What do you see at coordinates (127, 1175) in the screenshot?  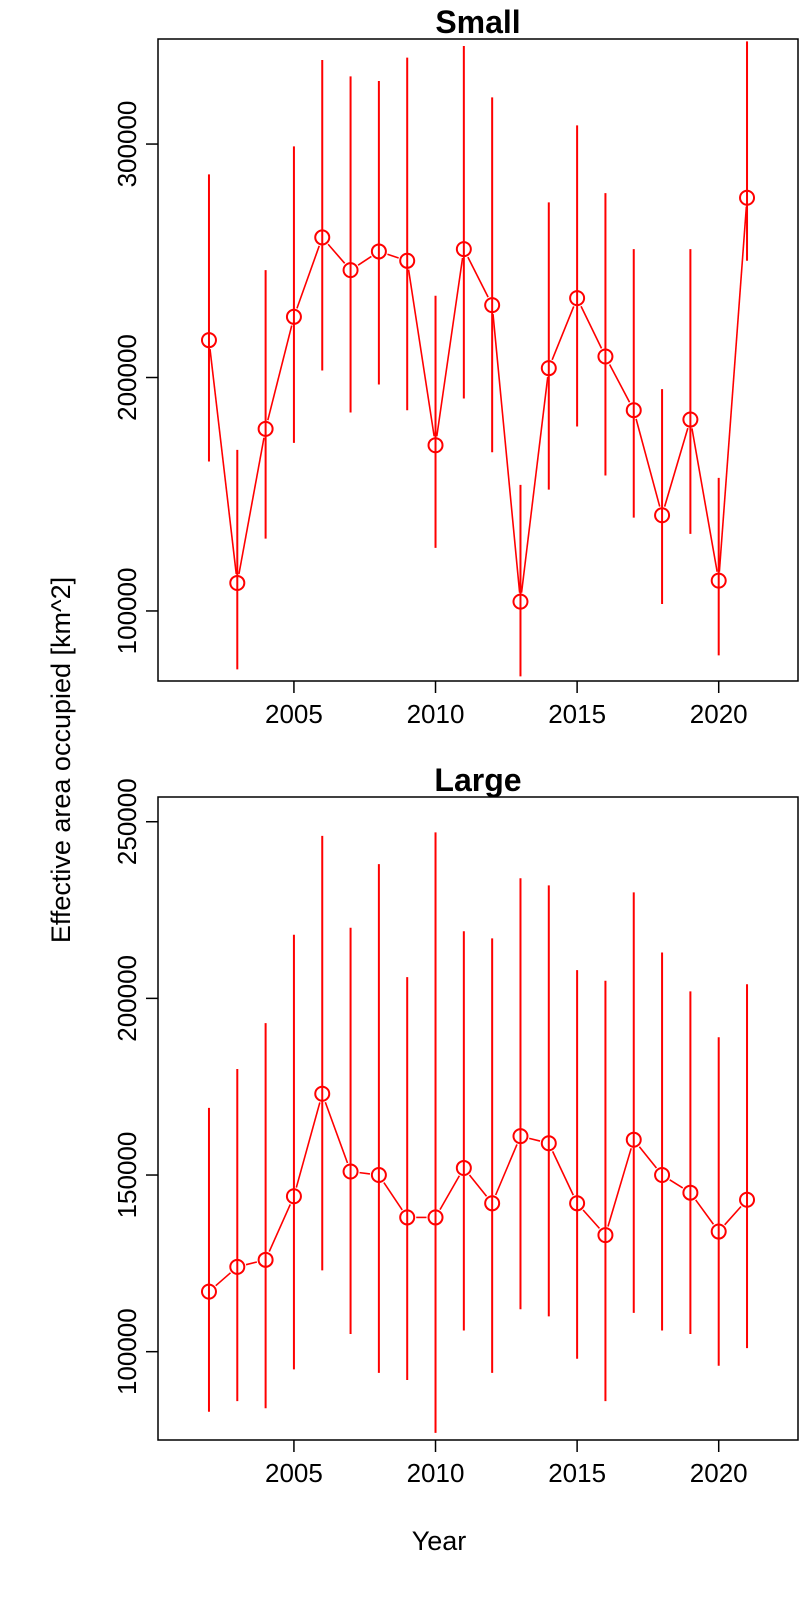 I see `y-tick-label: 150000` at bounding box center [127, 1175].